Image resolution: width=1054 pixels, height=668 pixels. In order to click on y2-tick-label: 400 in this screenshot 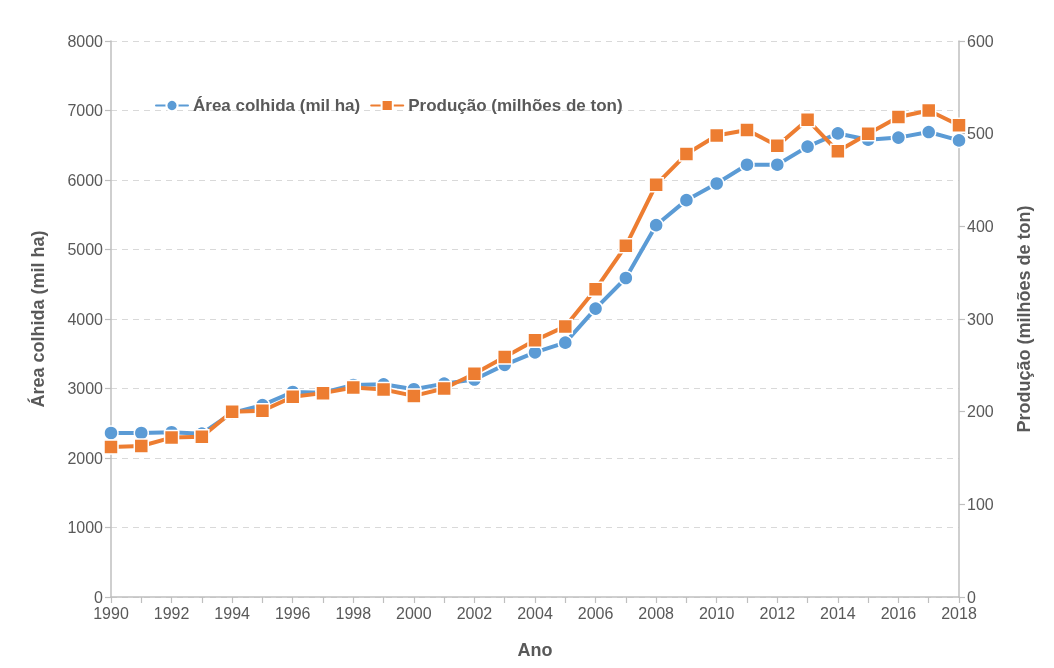, I will do `click(980, 226)`.